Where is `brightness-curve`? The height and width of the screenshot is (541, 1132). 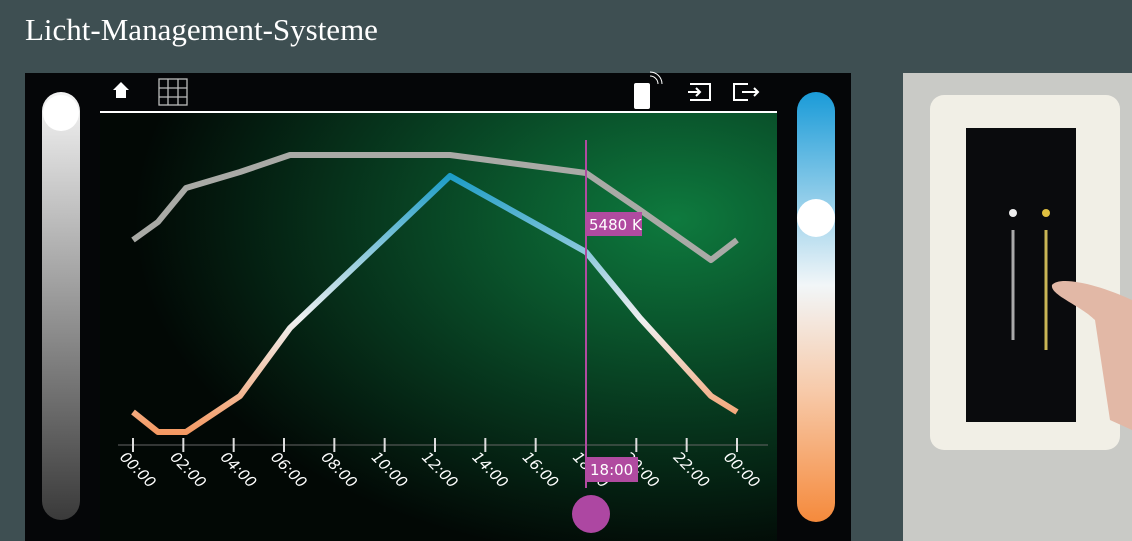 brightness-curve is located at coordinates (435, 207).